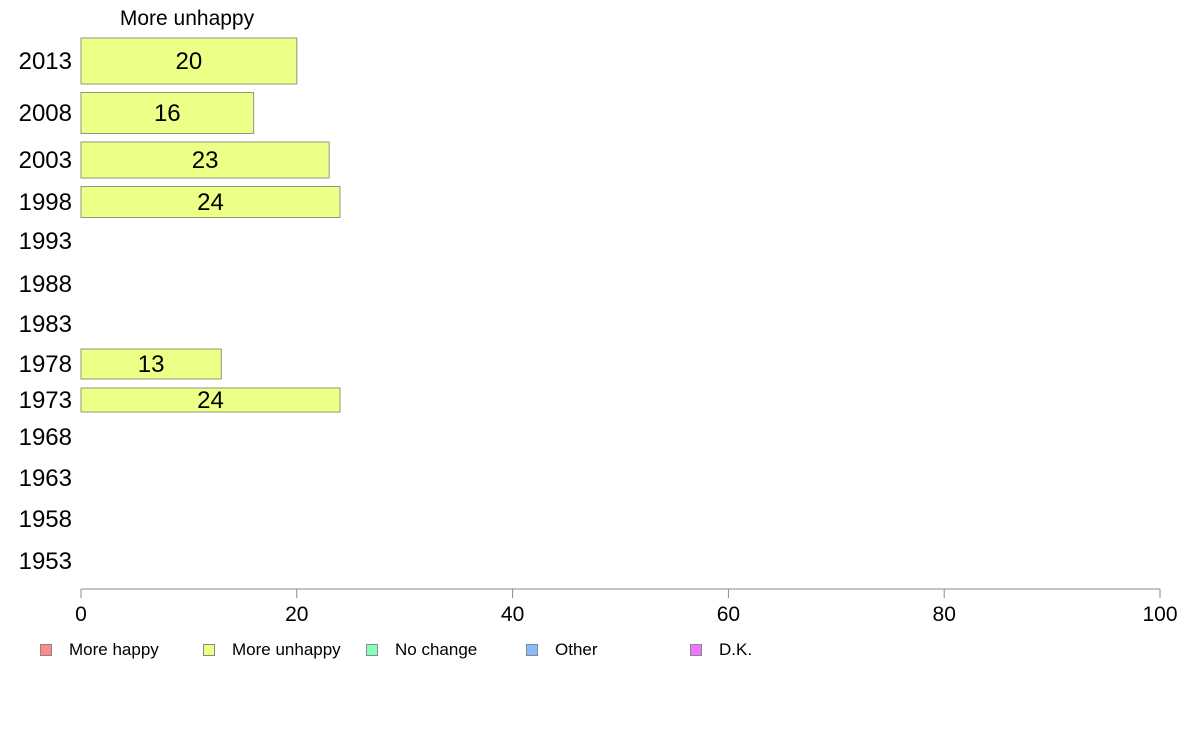 The height and width of the screenshot is (736, 1188). I want to click on bar-1978, so click(151, 364).